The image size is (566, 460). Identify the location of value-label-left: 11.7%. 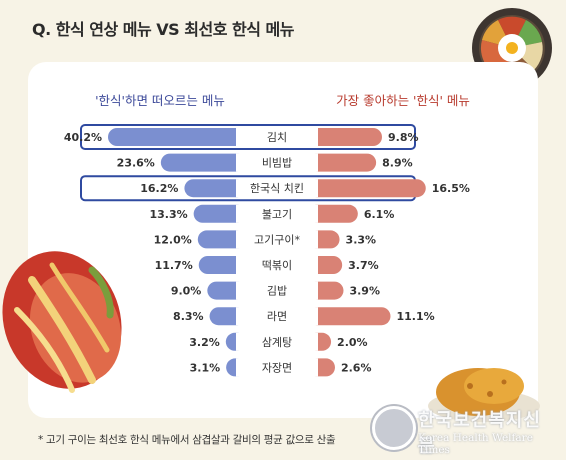
(174, 265).